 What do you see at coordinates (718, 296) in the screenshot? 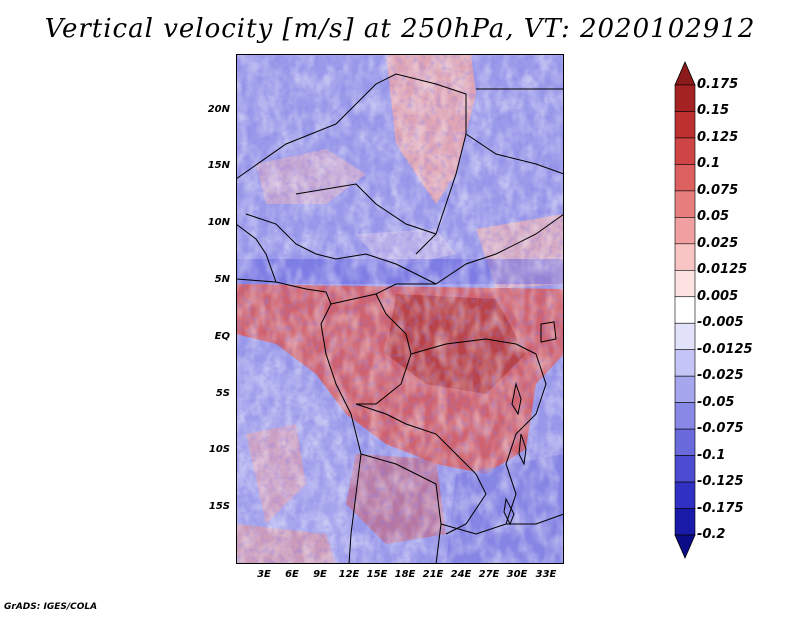
I see `colorbar-label: 0.005` at bounding box center [718, 296].